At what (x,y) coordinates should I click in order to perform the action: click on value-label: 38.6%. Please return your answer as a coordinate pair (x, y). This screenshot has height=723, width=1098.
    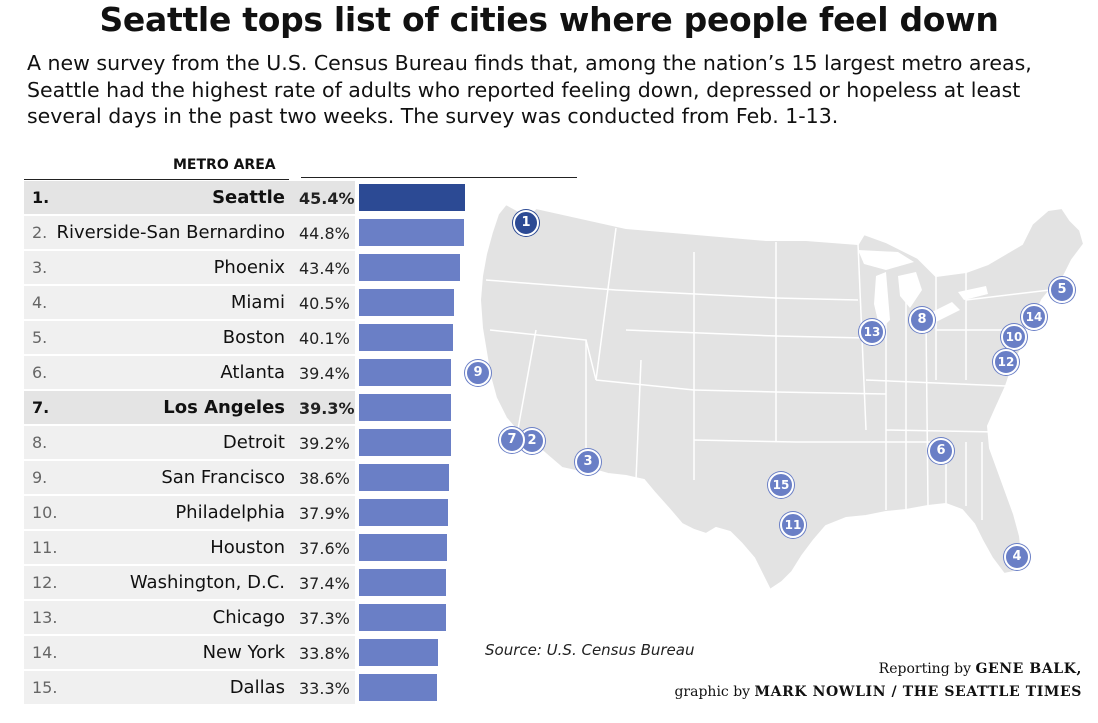
    Looking at the image, I should click on (324, 478).